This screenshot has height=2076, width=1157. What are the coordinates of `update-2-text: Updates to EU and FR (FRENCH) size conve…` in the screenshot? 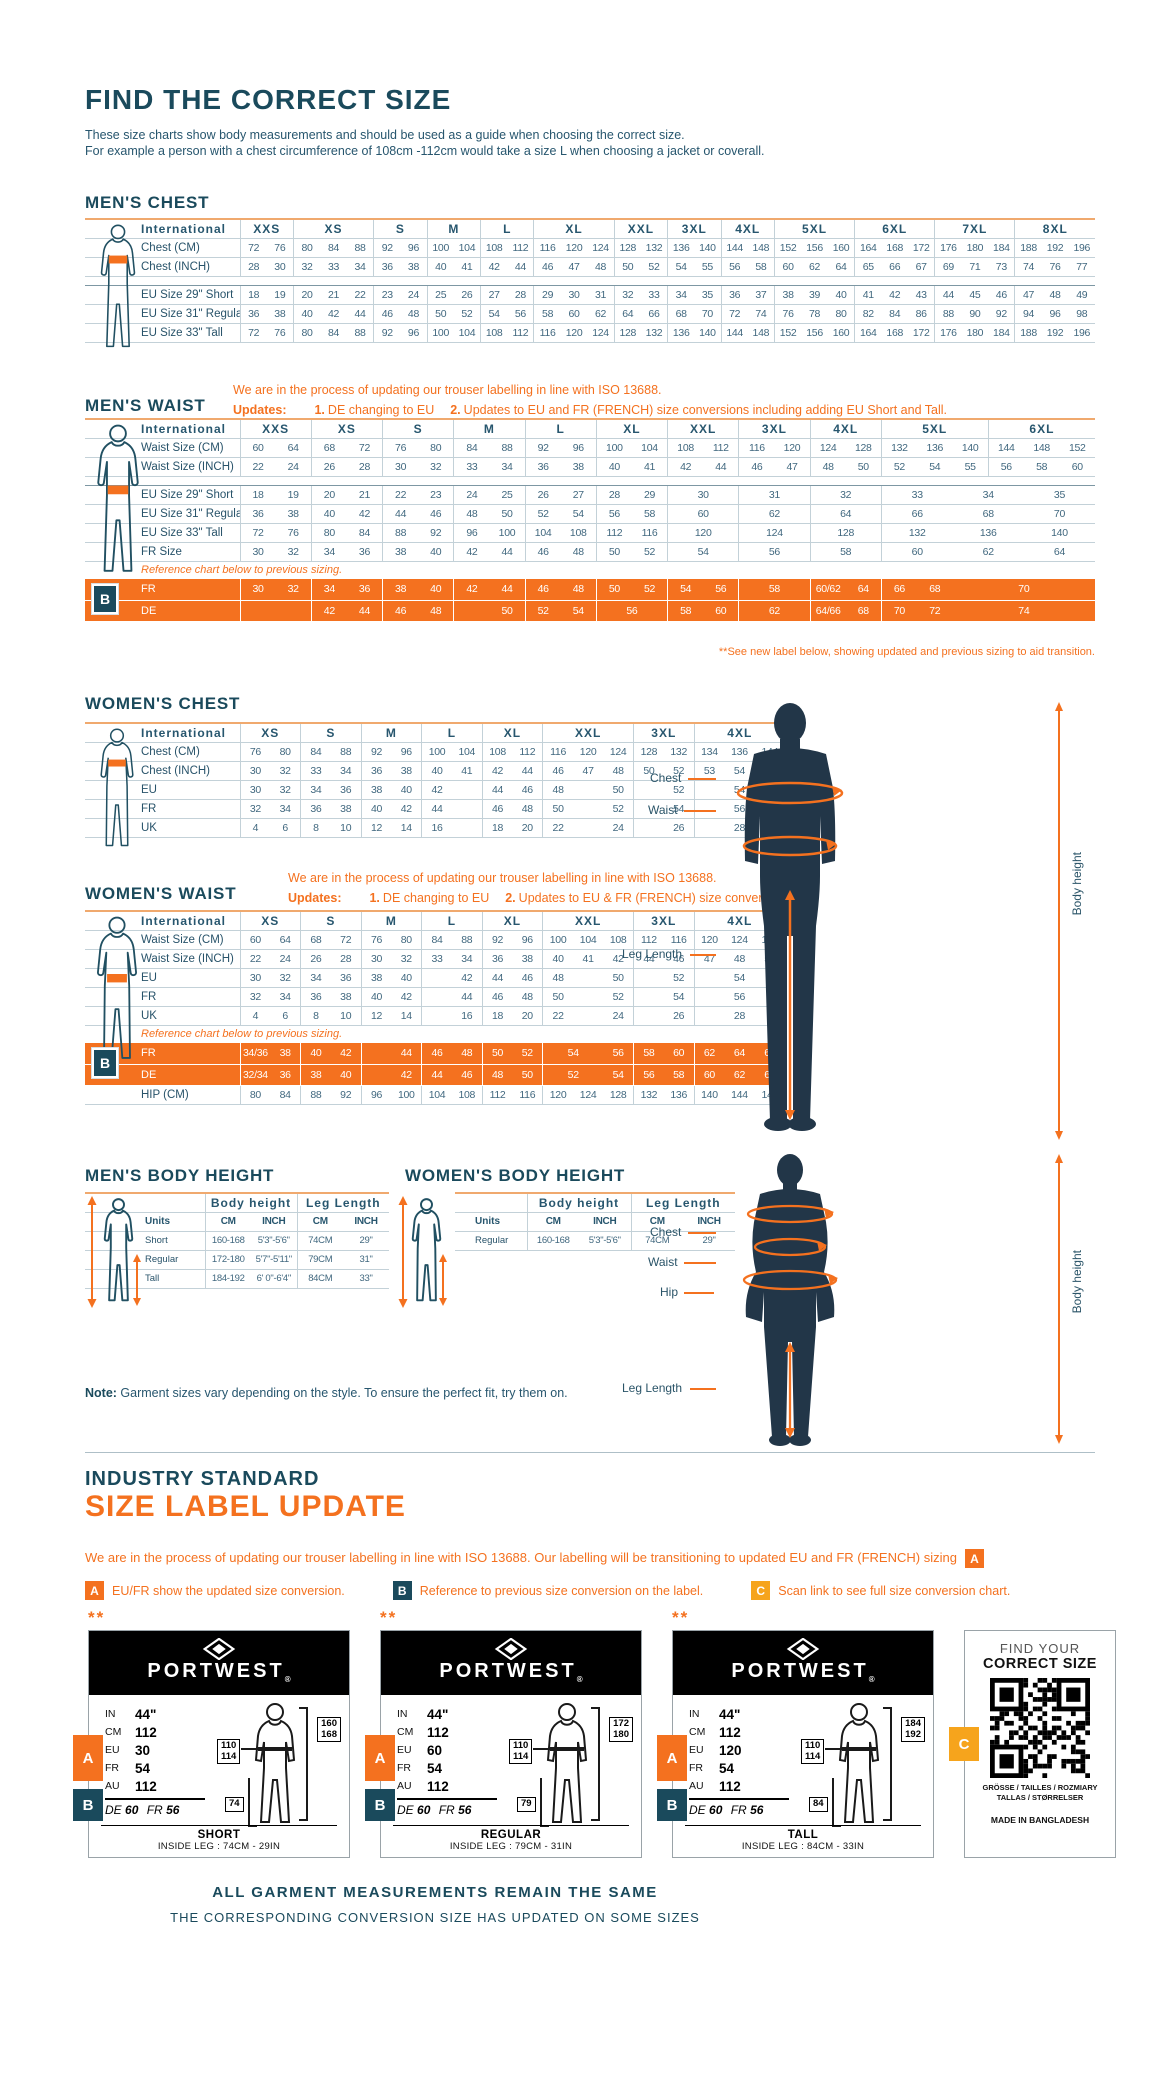 It's located at (705, 410).